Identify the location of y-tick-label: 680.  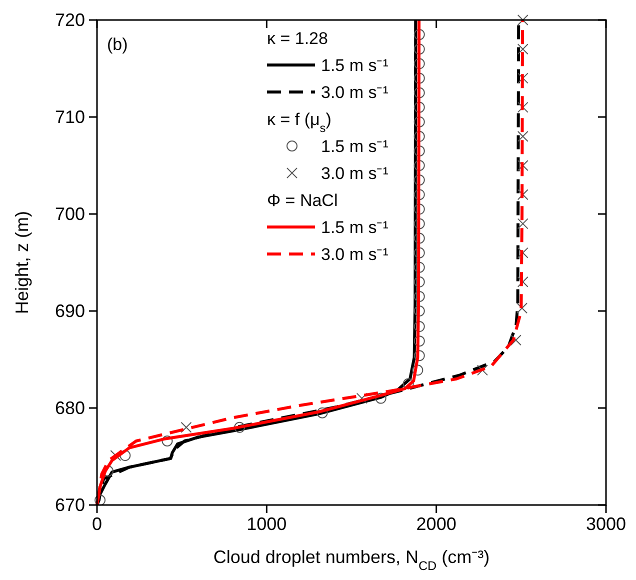
(69, 408).